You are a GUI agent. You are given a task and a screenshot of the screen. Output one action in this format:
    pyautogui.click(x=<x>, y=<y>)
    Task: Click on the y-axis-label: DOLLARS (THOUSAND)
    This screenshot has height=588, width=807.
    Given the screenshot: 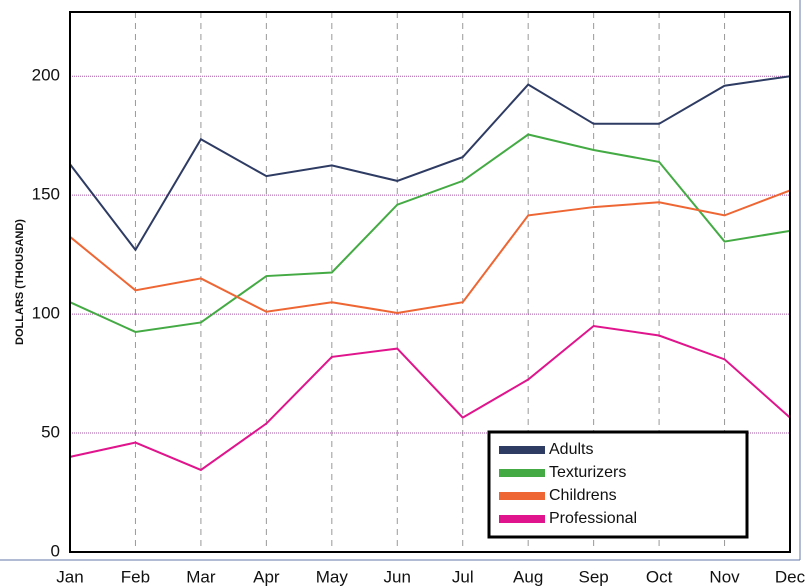 What is the action you would take?
    pyautogui.click(x=20, y=282)
    